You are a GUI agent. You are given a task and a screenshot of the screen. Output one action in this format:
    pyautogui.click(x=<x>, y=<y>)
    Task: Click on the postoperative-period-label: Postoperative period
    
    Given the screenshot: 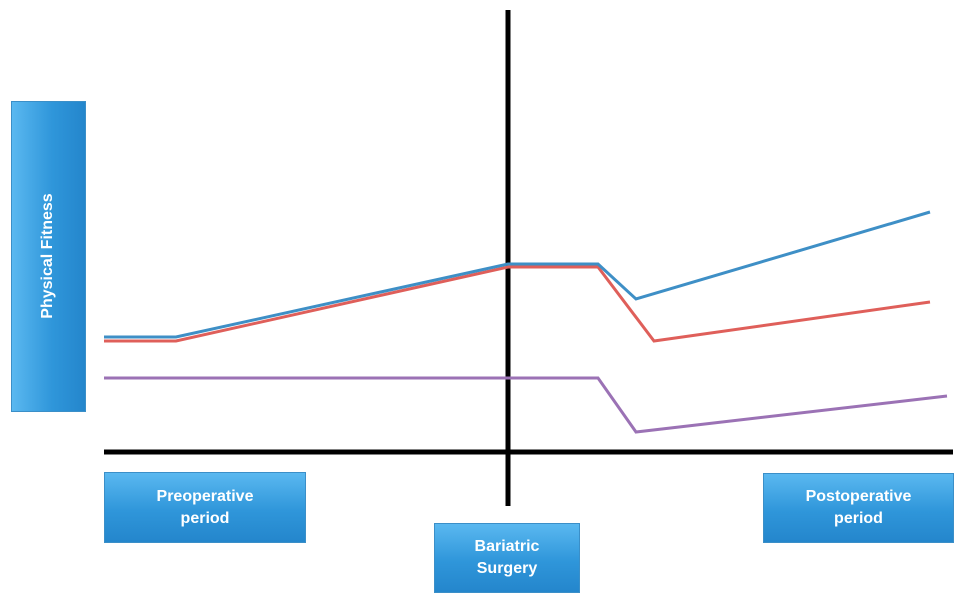 What is the action you would take?
    pyautogui.click(x=858, y=507)
    